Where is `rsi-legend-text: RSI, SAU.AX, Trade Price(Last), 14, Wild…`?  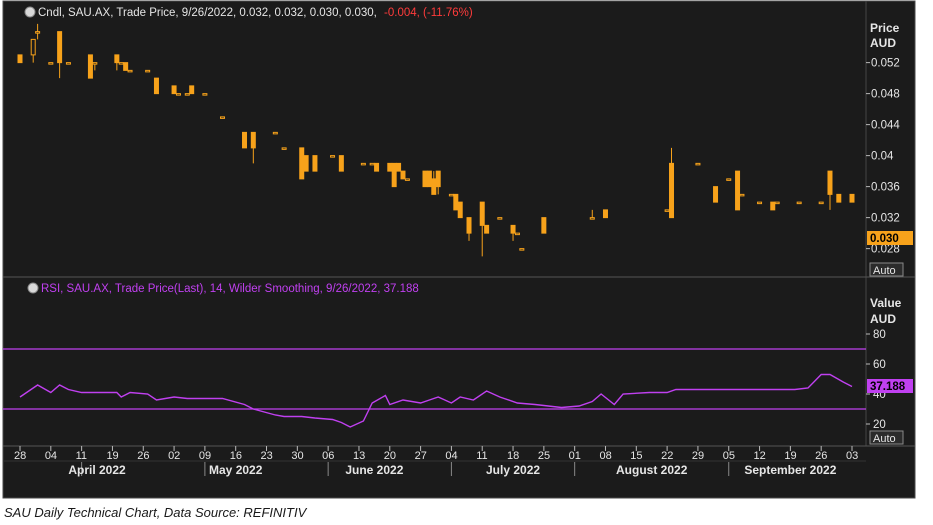
rsi-legend-text: RSI, SAU.AX, Trade Price(Last), 14, Wild… is located at coordinates (230, 289).